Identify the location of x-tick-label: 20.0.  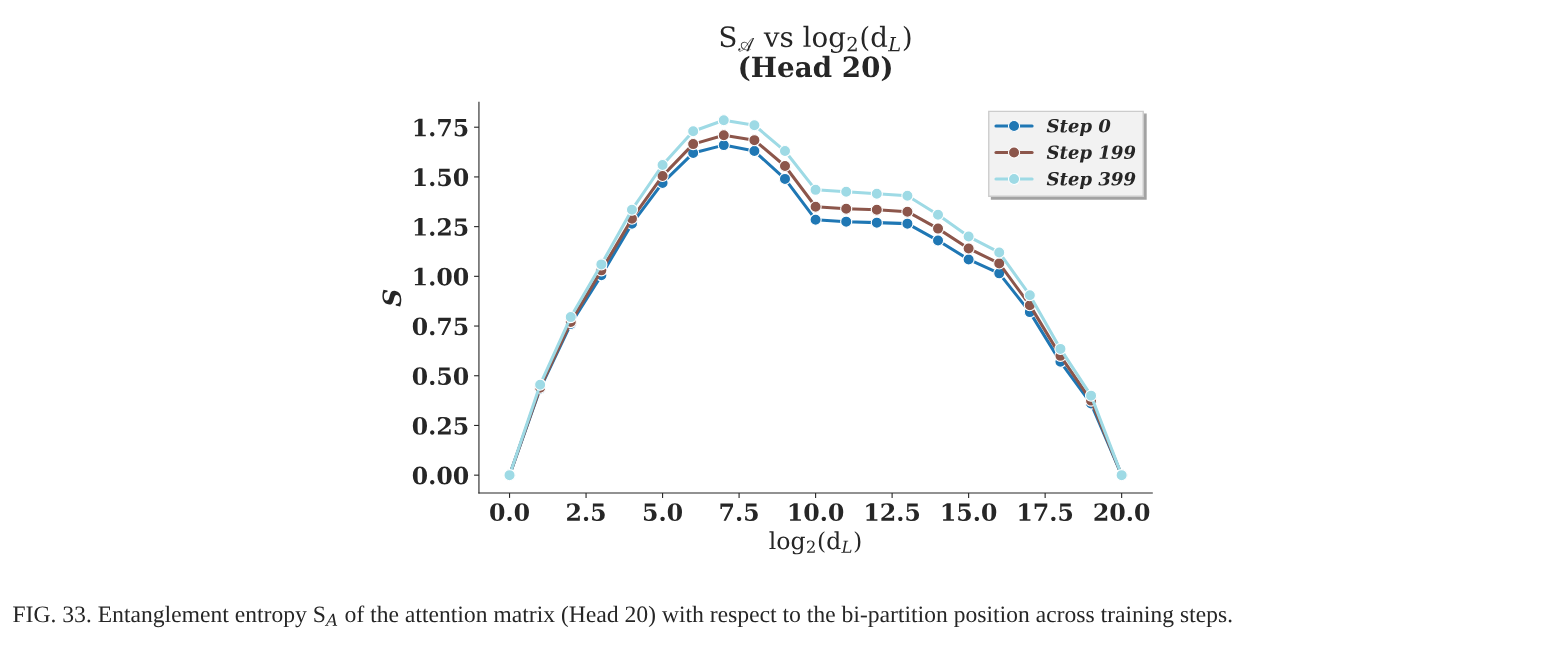
(1122, 512).